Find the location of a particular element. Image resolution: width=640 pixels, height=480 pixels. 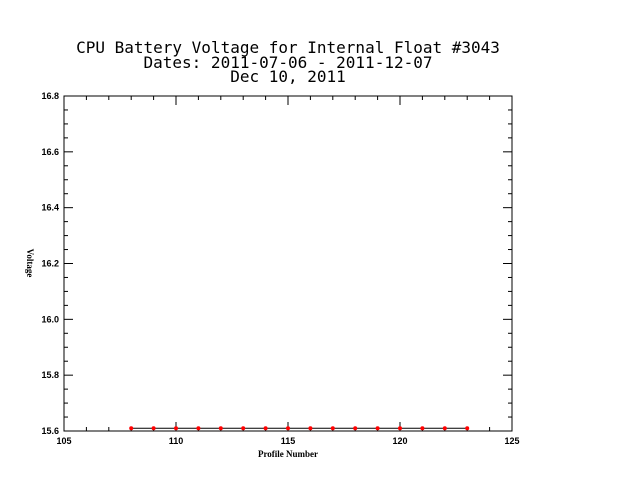

x-tick-label: 110 is located at coordinates (176, 441).